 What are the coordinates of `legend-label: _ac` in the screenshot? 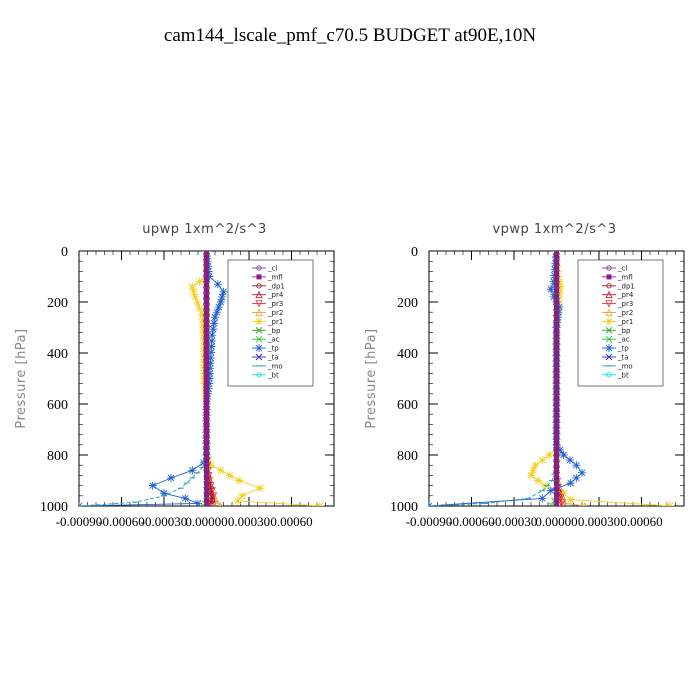 It's located at (623, 340).